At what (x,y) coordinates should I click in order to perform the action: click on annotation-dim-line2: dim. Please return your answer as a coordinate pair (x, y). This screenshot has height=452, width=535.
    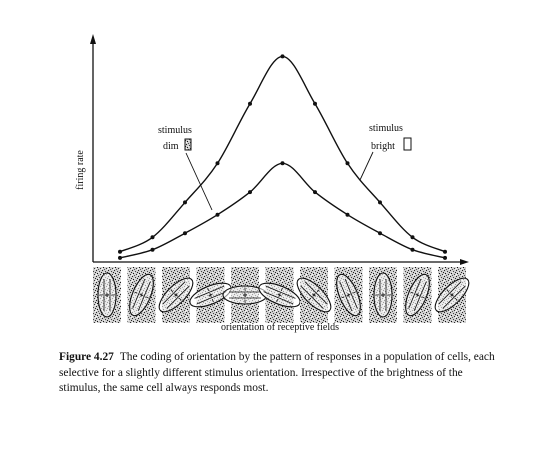
    Looking at the image, I should click on (171, 146).